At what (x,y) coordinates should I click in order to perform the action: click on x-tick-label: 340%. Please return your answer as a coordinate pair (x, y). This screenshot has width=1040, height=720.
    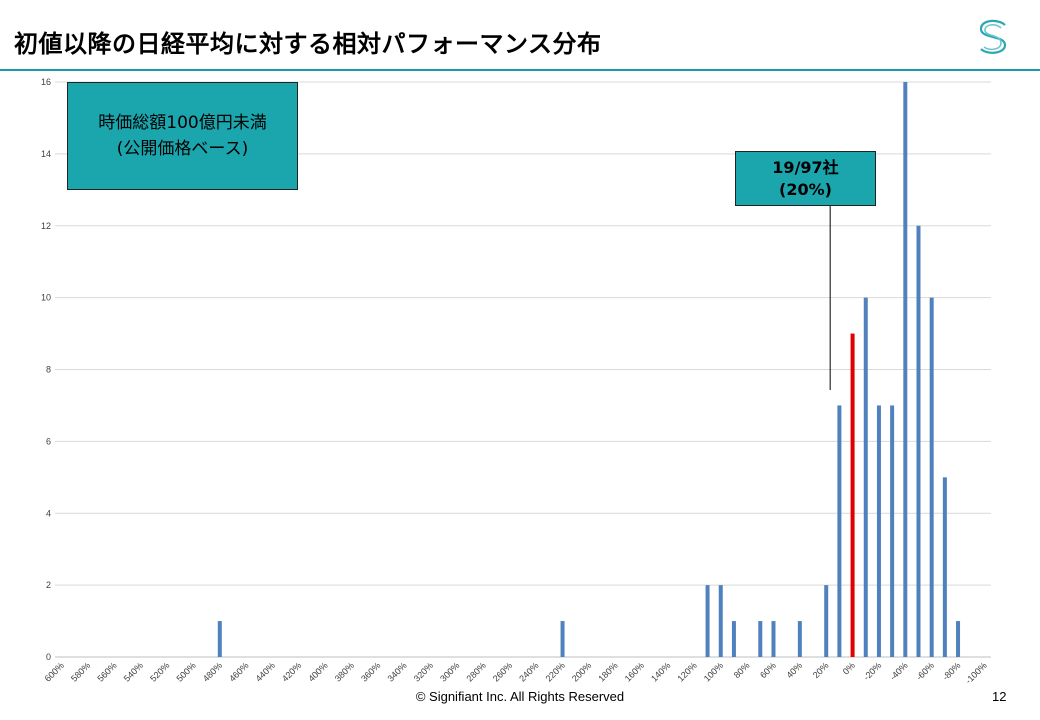
    Looking at the image, I should click on (396, 671).